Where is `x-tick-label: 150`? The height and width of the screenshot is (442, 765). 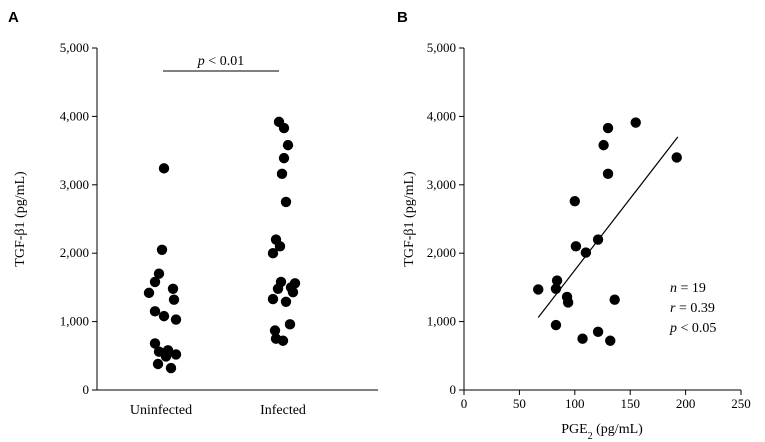
x-tick-label: 150 is located at coordinates (630, 403).